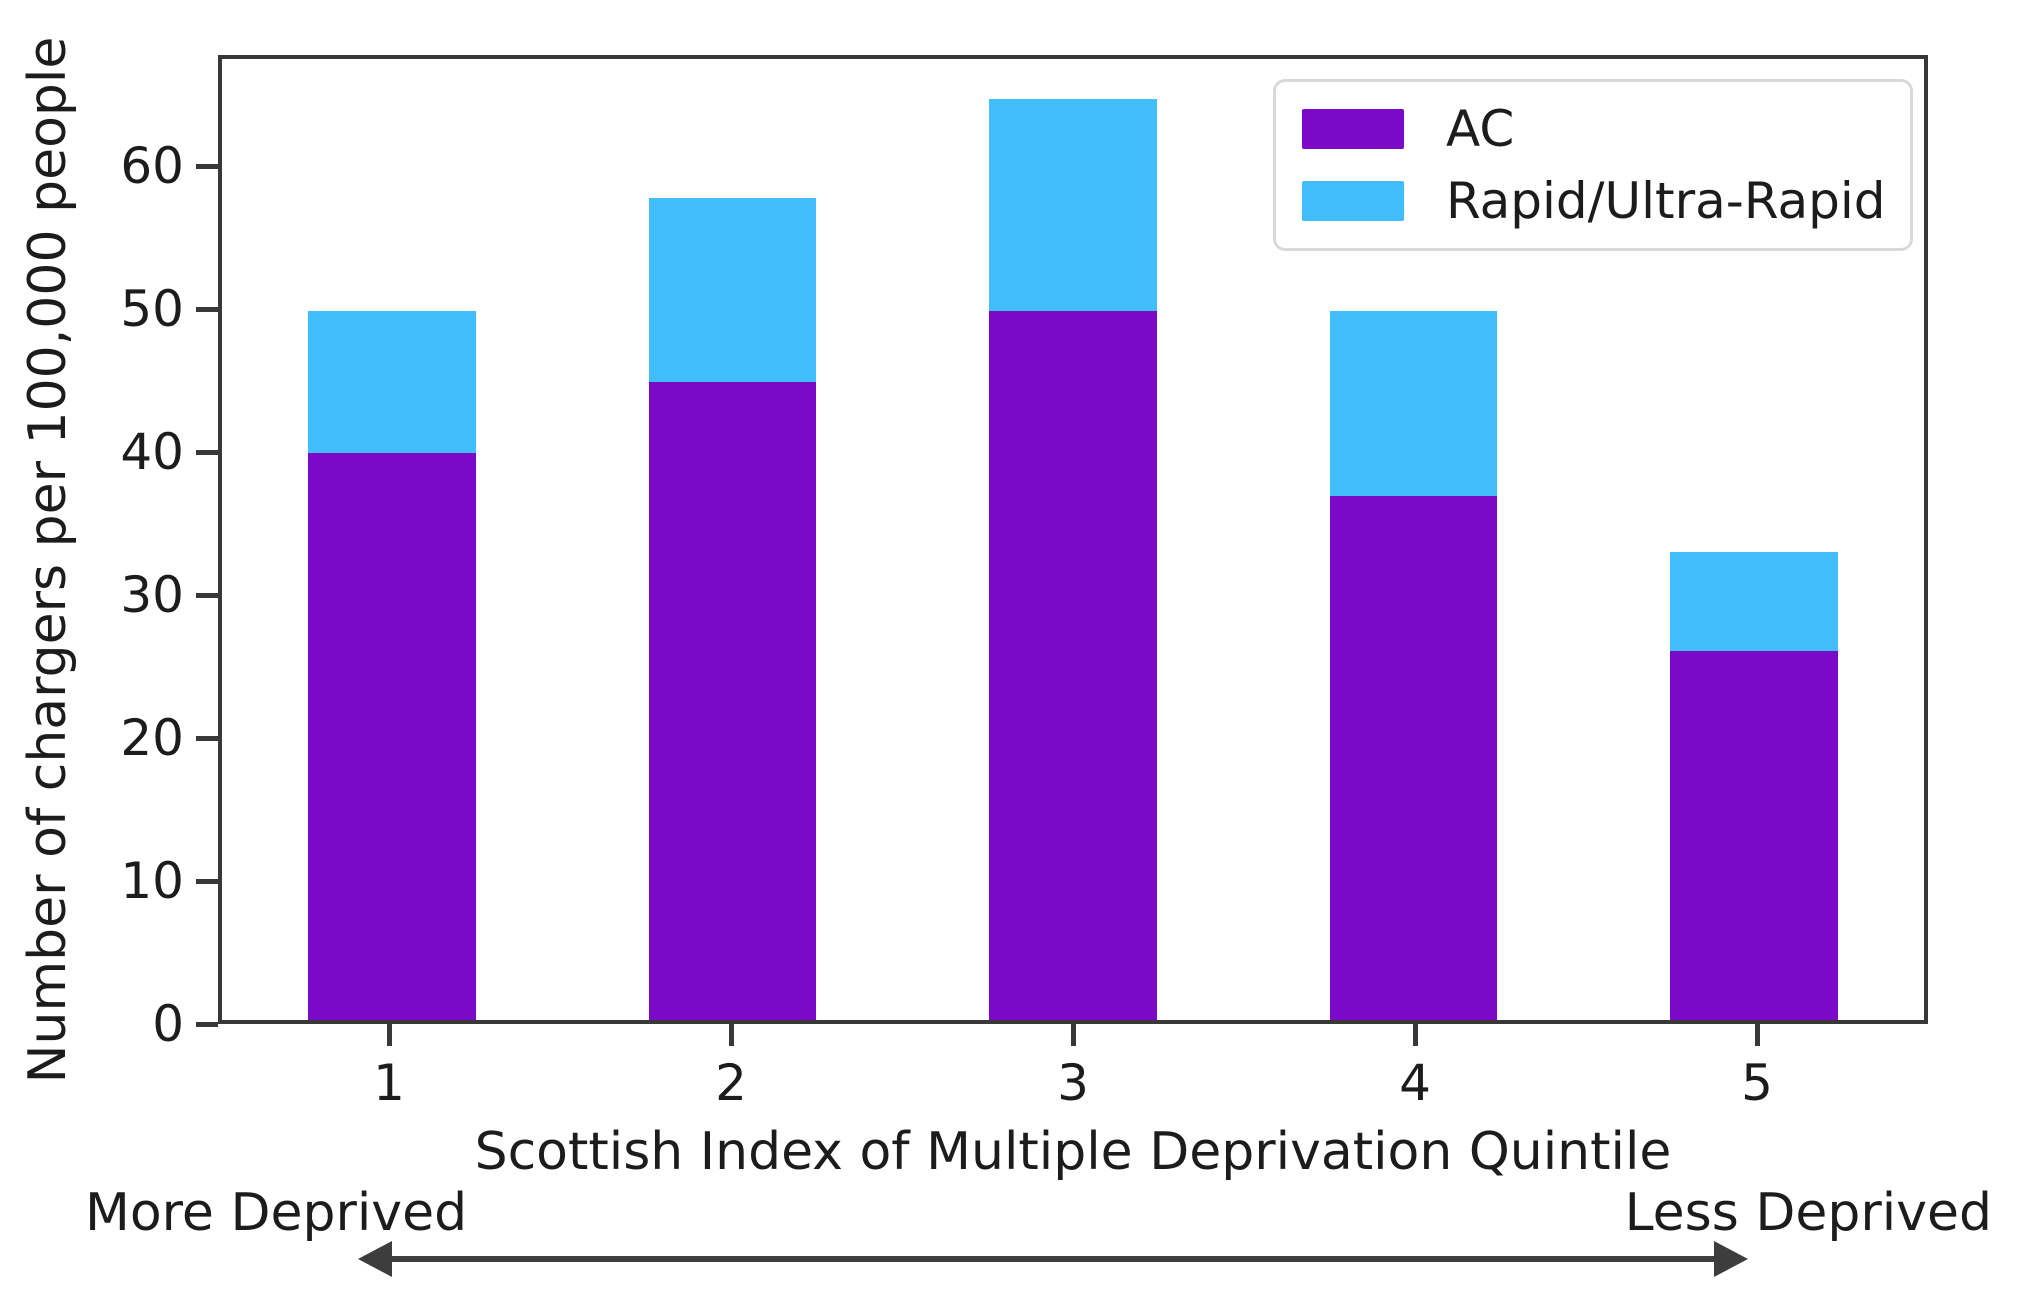  What do you see at coordinates (276, 1213) in the screenshot?
I see `annotation-more-deprived: More Deprived` at bounding box center [276, 1213].